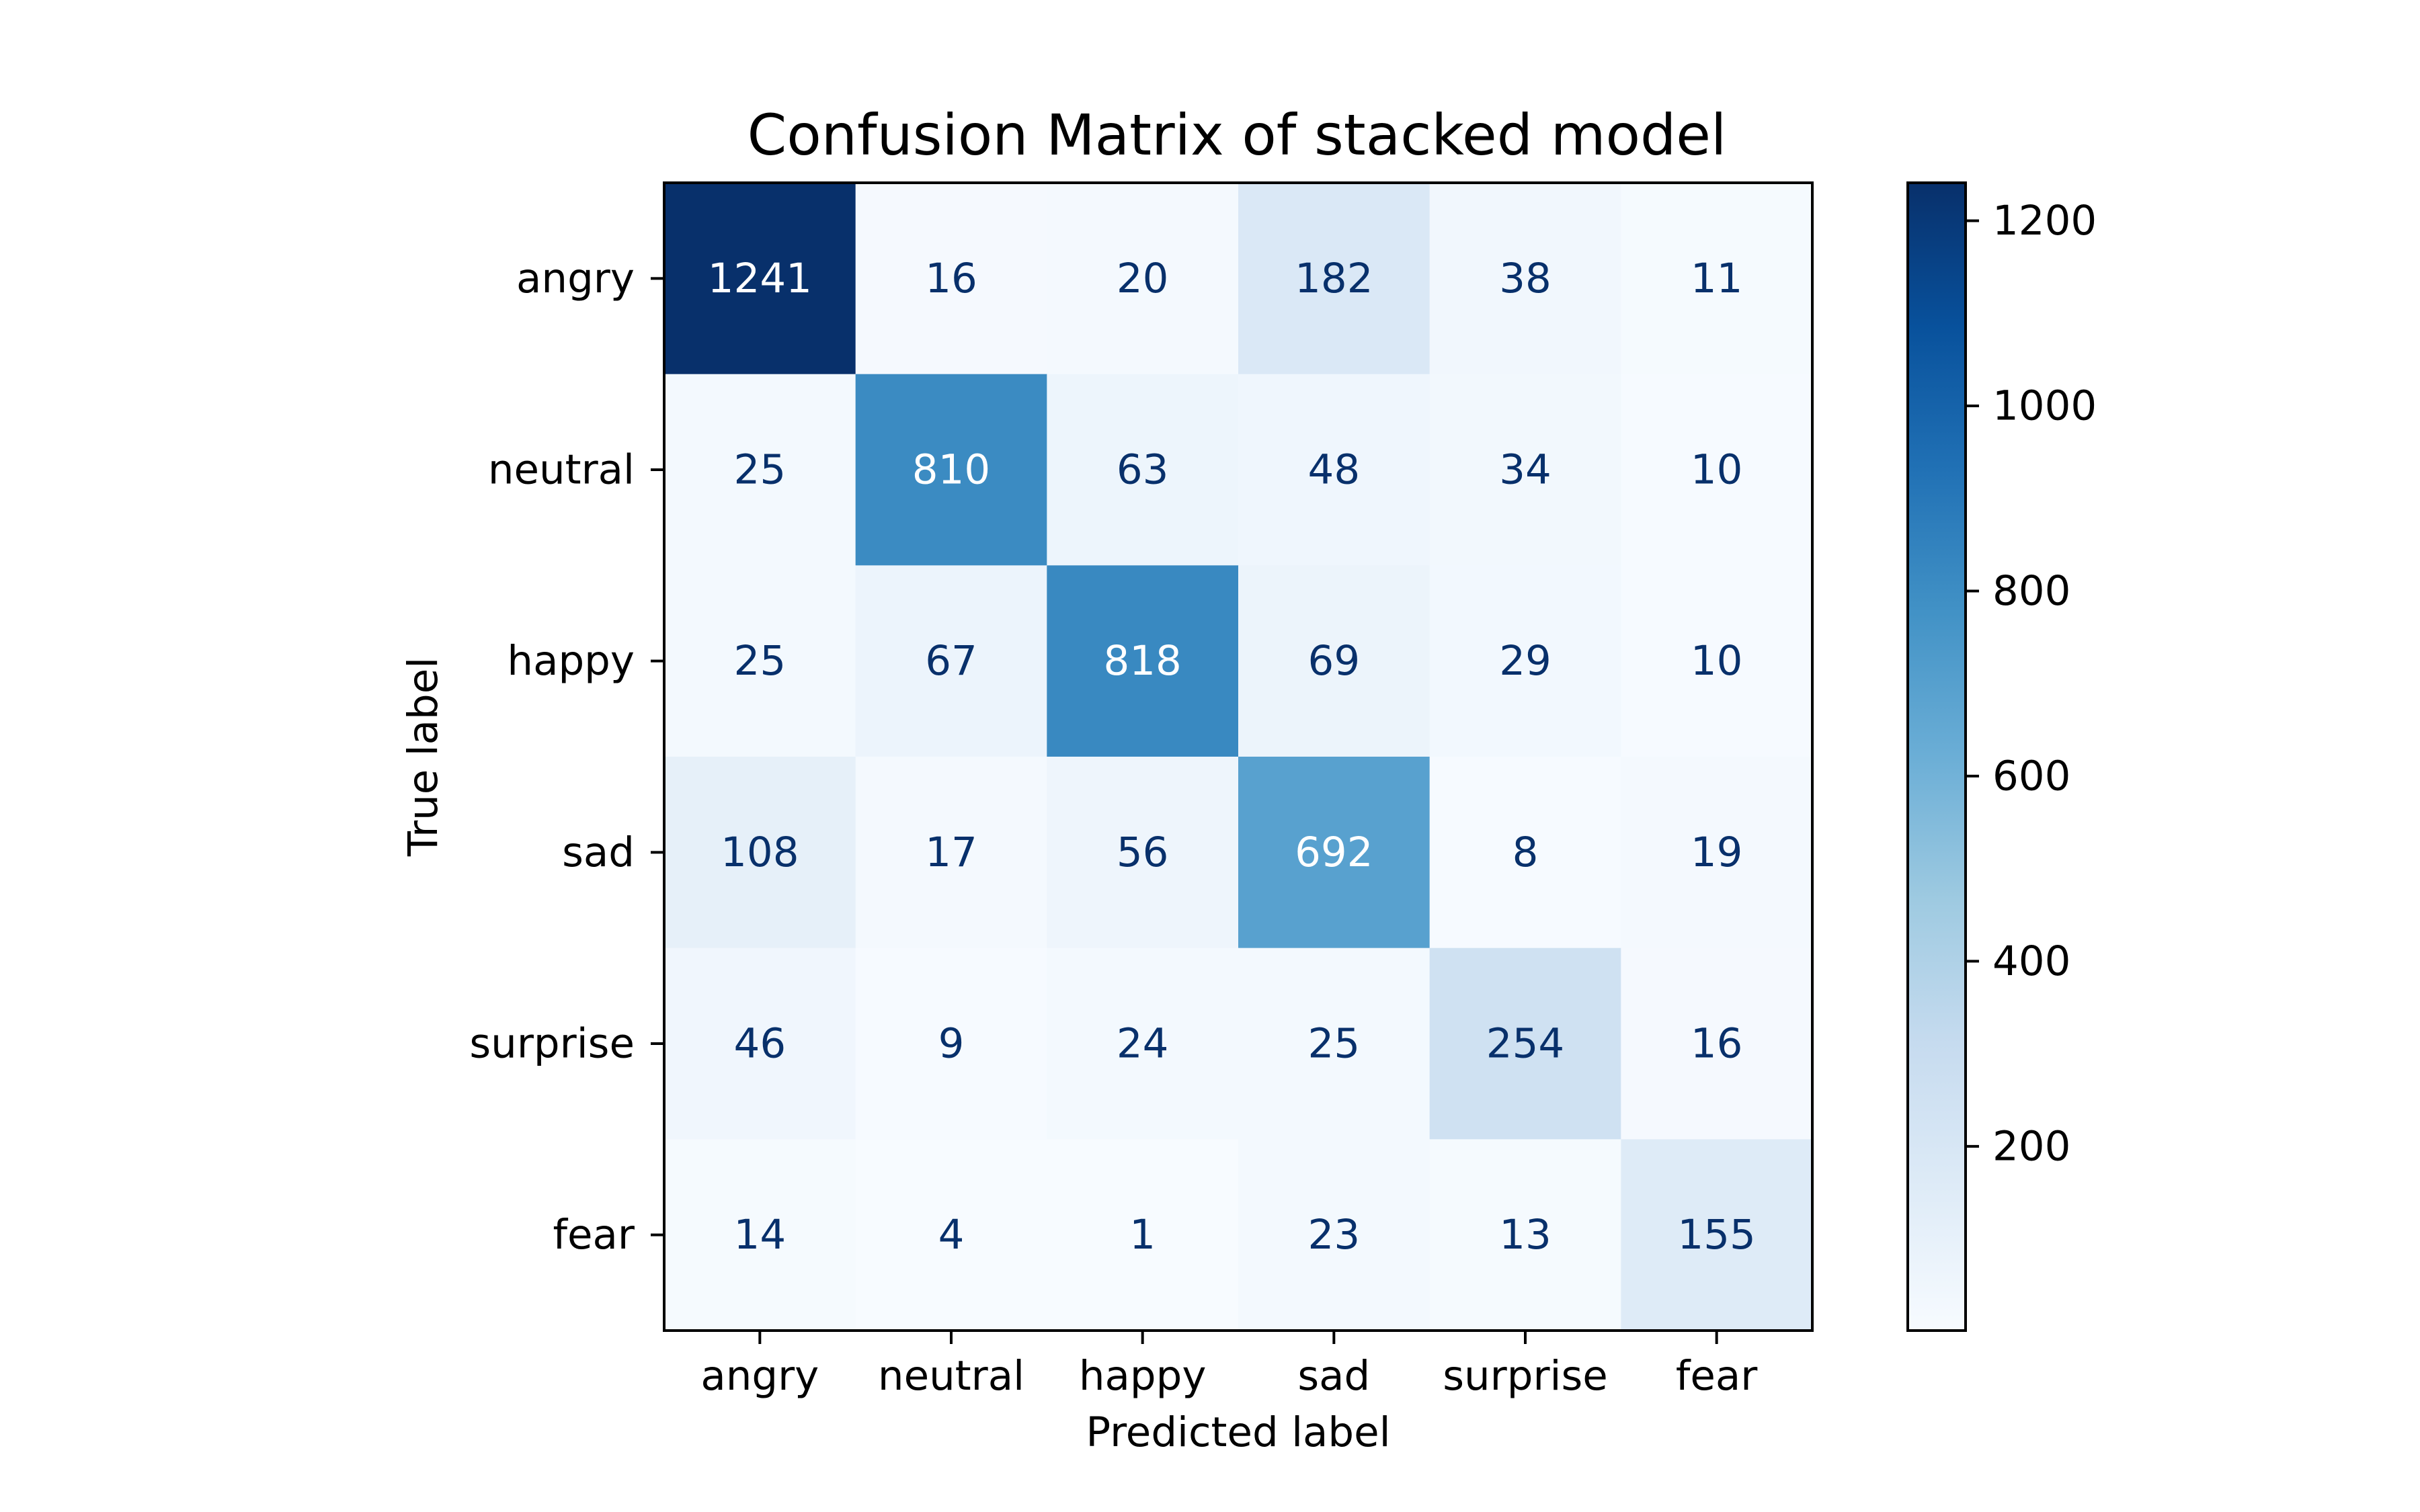 The image size is (2420, 1512). I want to click on x-axis-label: Predicted label, so click(1238, 1432).